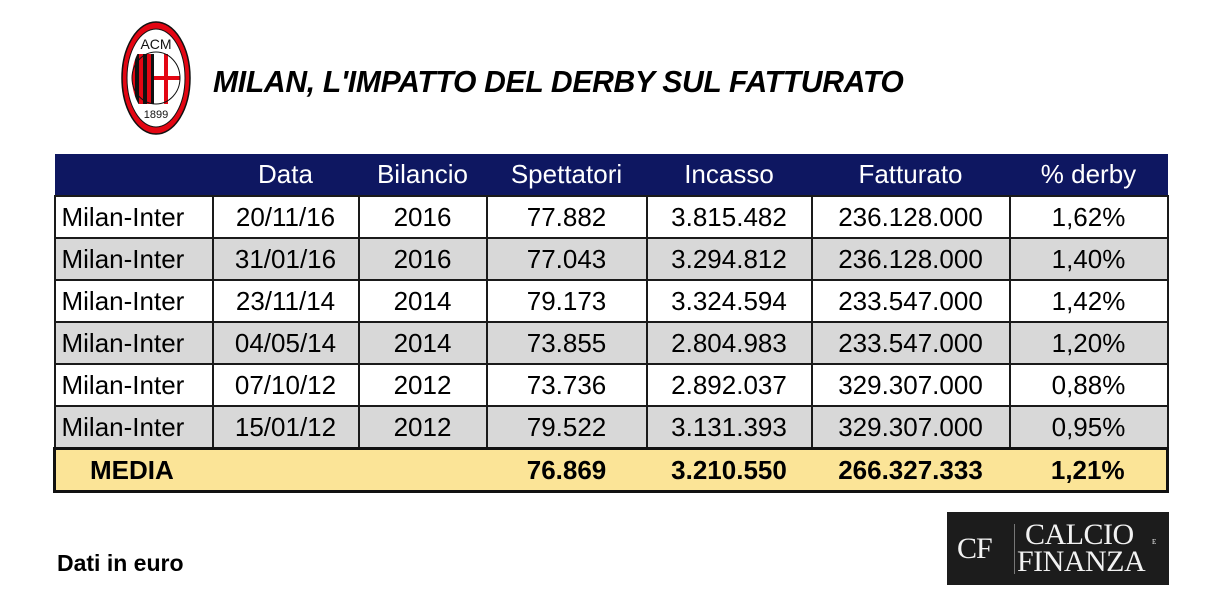 Image resolution: width=1224 pixels, height=593 pixels. Describe the element at coordinates (1089, 470) in the screenshot. I see `average-derby-pct: 1,21%` at that location.